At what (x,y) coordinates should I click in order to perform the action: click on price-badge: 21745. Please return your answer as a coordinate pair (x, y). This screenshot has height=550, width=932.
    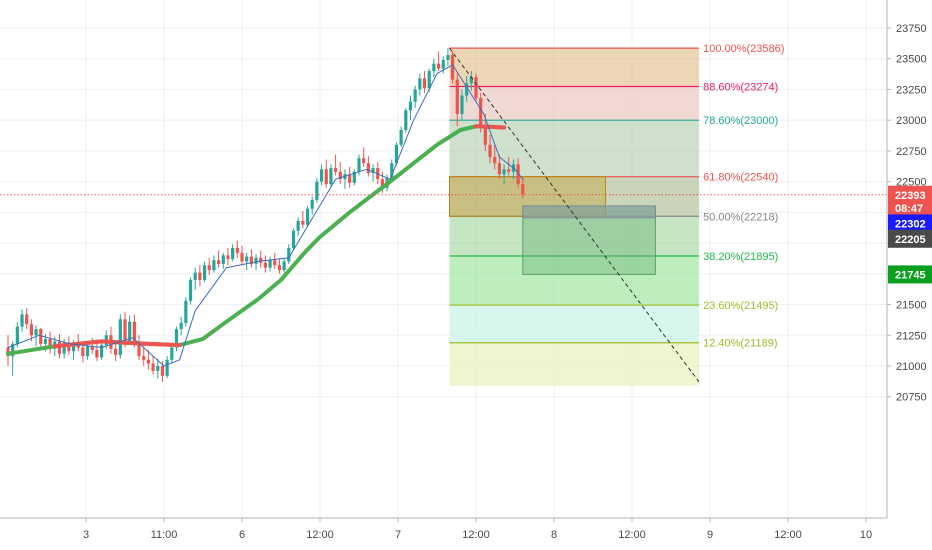
    Looking at the image, I should click on (910, 274).